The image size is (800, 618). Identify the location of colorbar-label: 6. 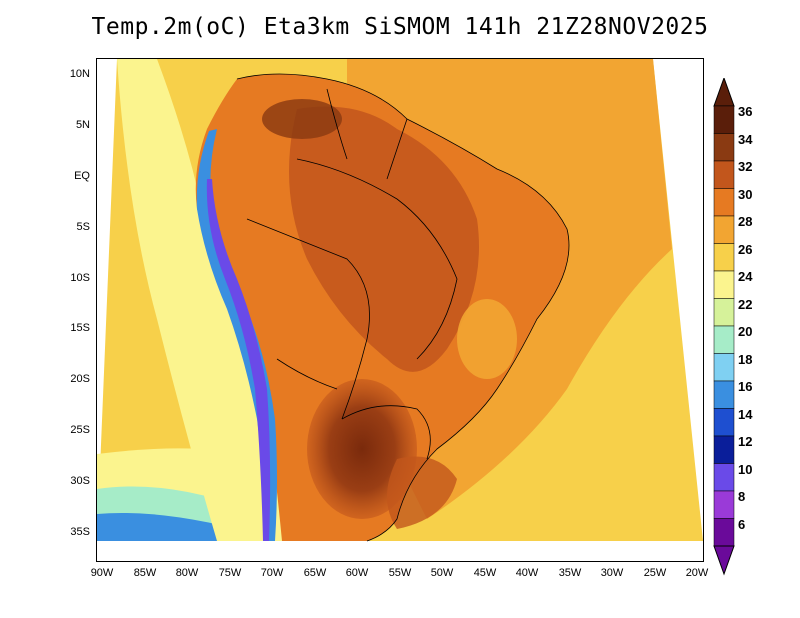
(742, 524).